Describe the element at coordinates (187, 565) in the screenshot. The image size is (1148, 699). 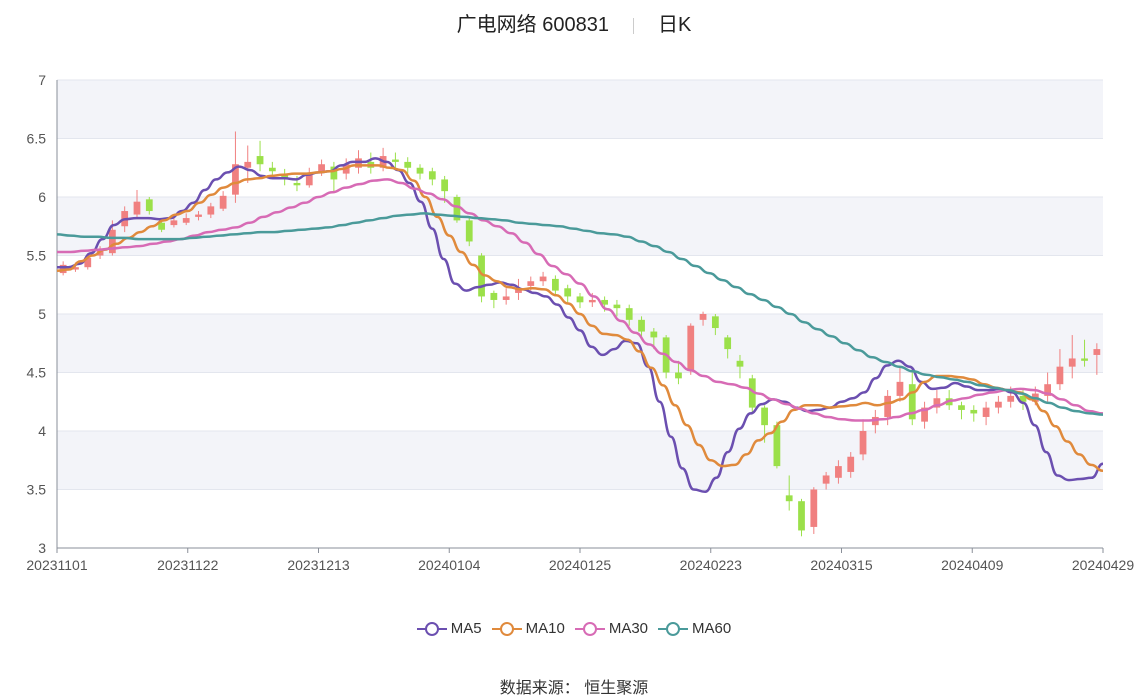
I see `x-tick-label: 20231122` at that location.